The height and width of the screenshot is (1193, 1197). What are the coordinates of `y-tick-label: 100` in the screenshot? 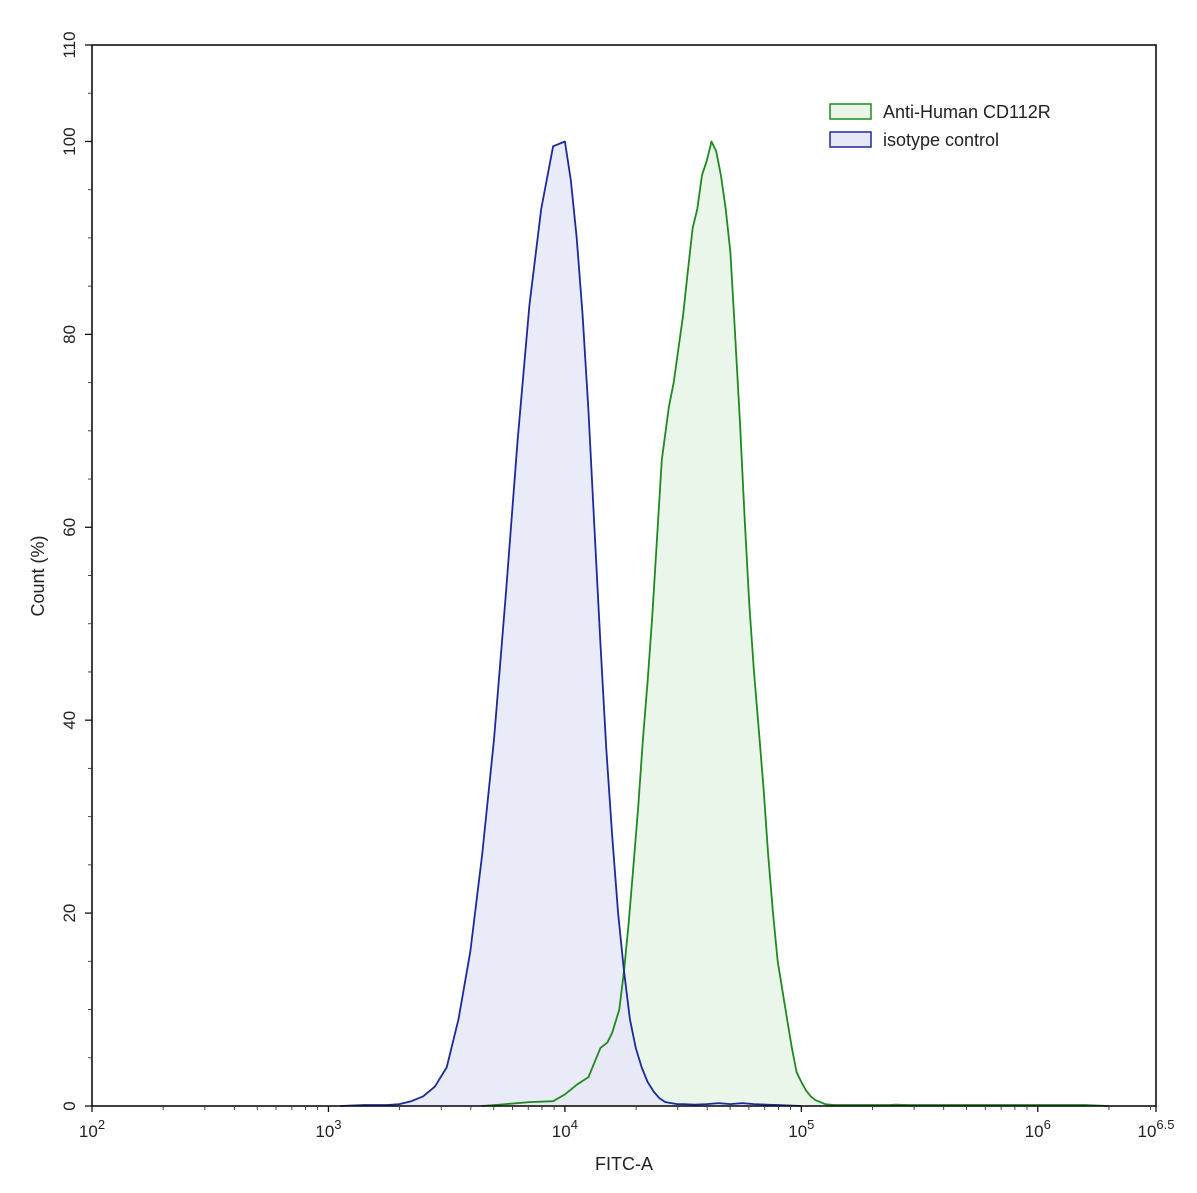 It's located at (69, 141).